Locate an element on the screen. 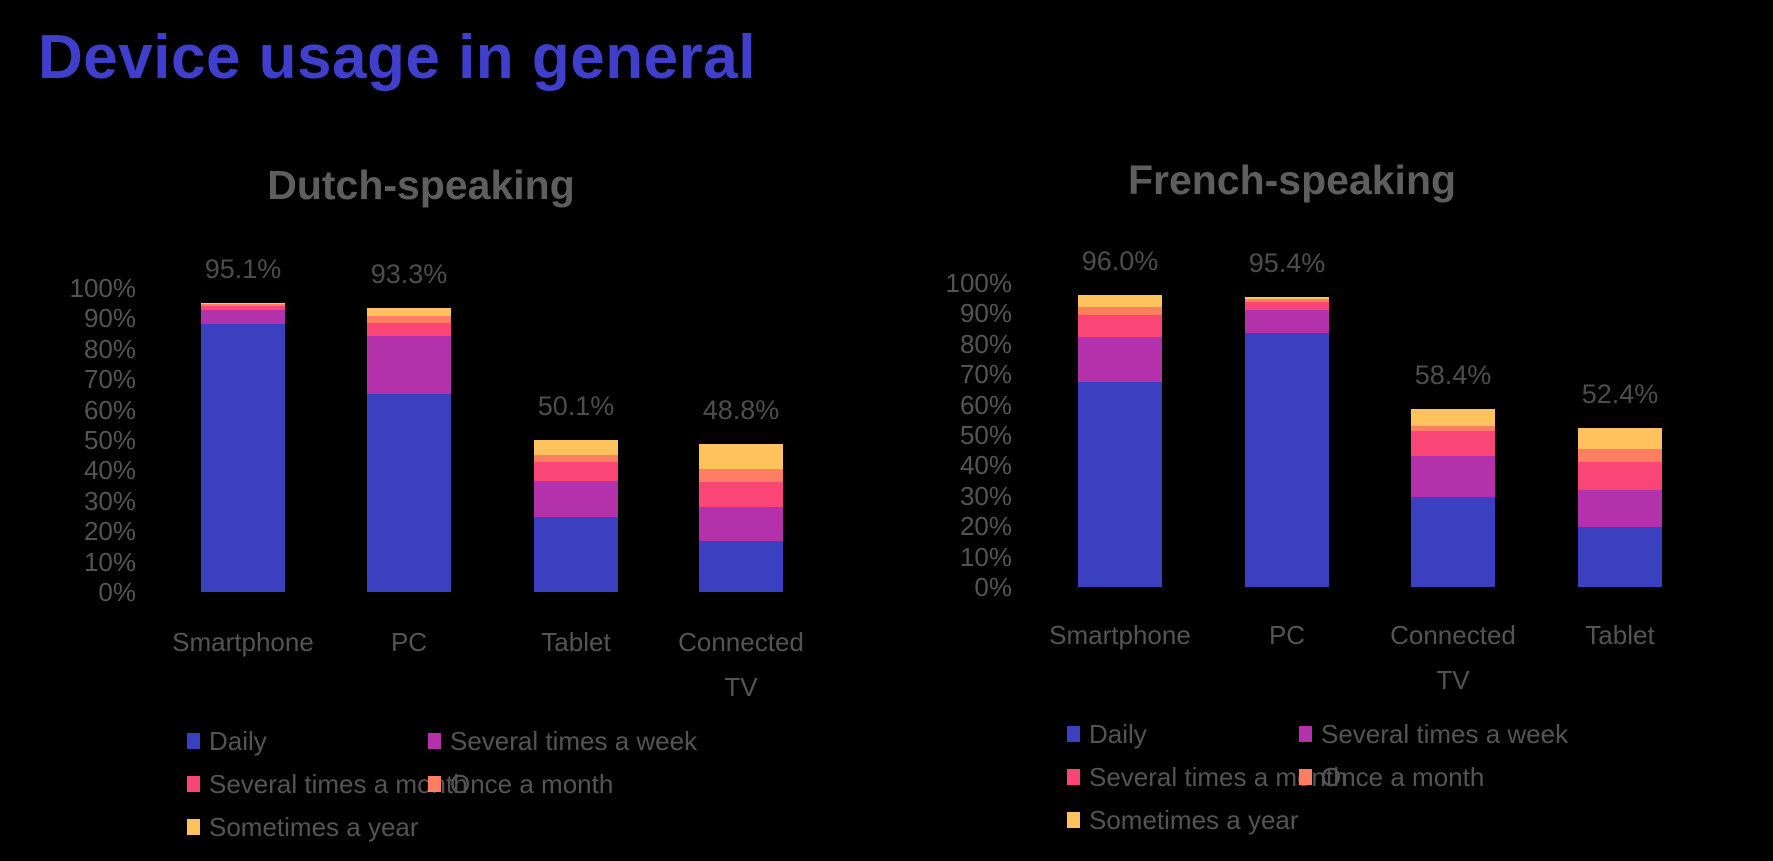  legend-item-dutch-speaking-daily: Daily is located at coordinates (227, 741).